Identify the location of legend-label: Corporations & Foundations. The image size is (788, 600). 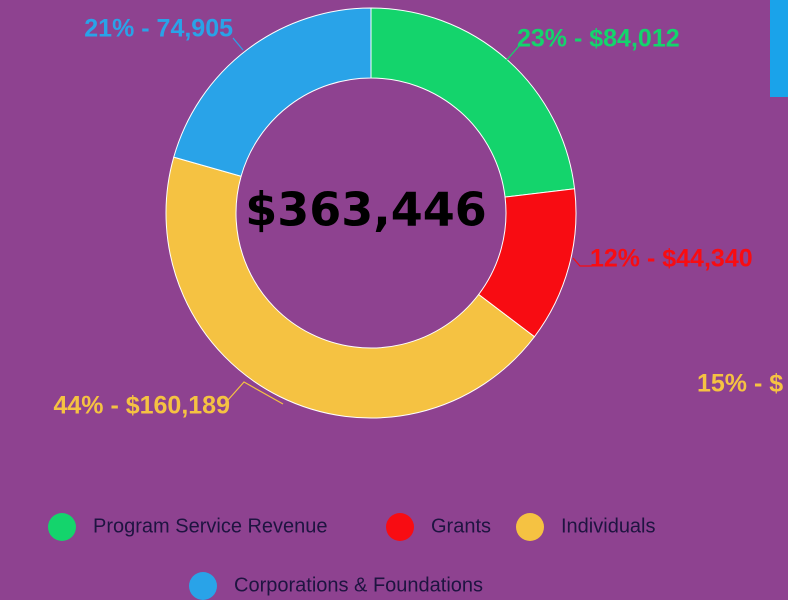
(358, 585).